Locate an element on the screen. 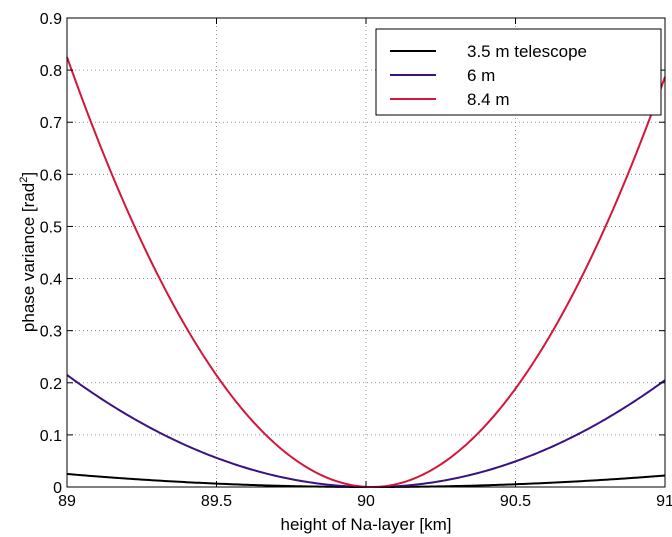 This screenshot has width=672, height=537. legend-box is located at coordinates (518, 72).